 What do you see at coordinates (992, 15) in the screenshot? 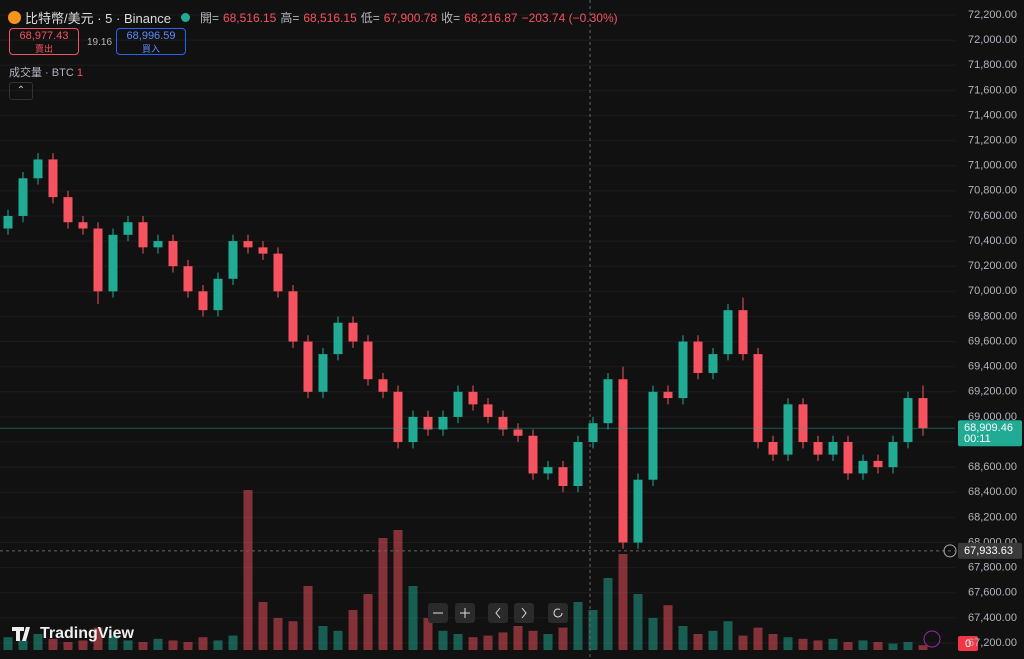
I see `y-tick-label: 72,200.00` at bounding box center [992, 15].